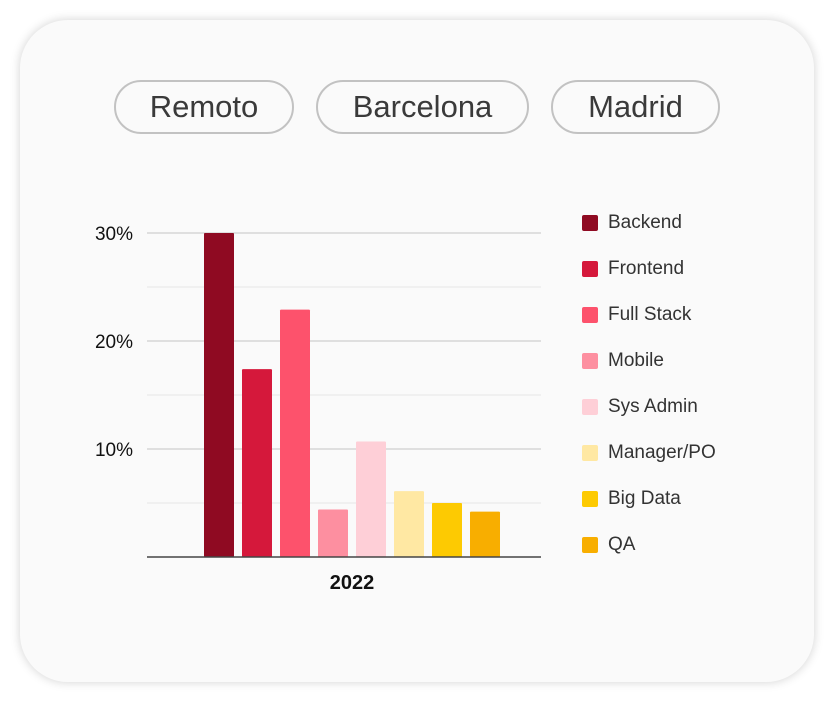  I want to click on legend-item-frontend: Frontend, so click(649, 269).